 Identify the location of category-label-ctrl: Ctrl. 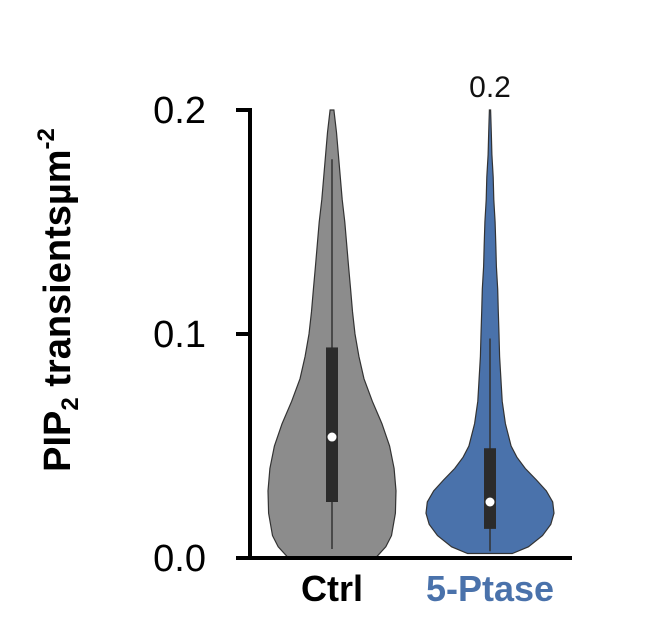
(332, 588).